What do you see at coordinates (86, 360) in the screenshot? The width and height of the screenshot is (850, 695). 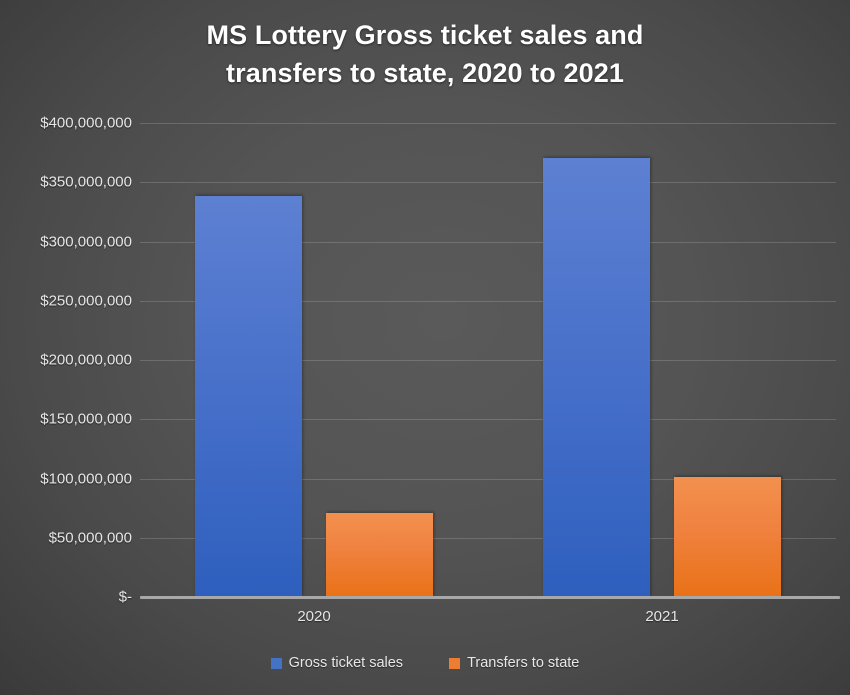 I see `y-axis-tick-label: $200,000,000` at bounding box center [86, 360].